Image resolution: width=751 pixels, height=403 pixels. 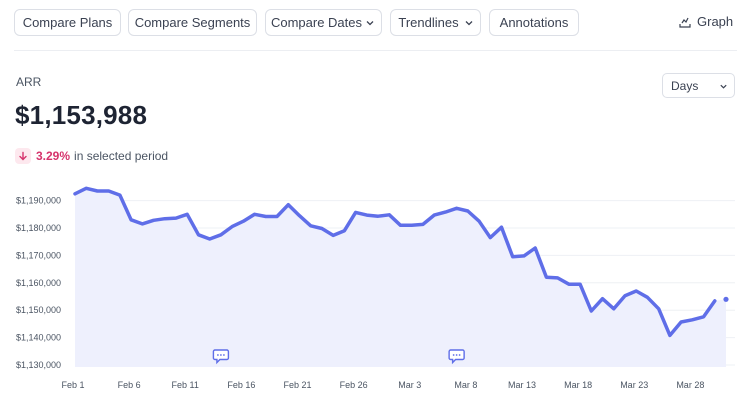 What do you see at coordinates (715, 21) in the screenshot?
I see `graph-label: Graph` at bounding box center [715, 21].